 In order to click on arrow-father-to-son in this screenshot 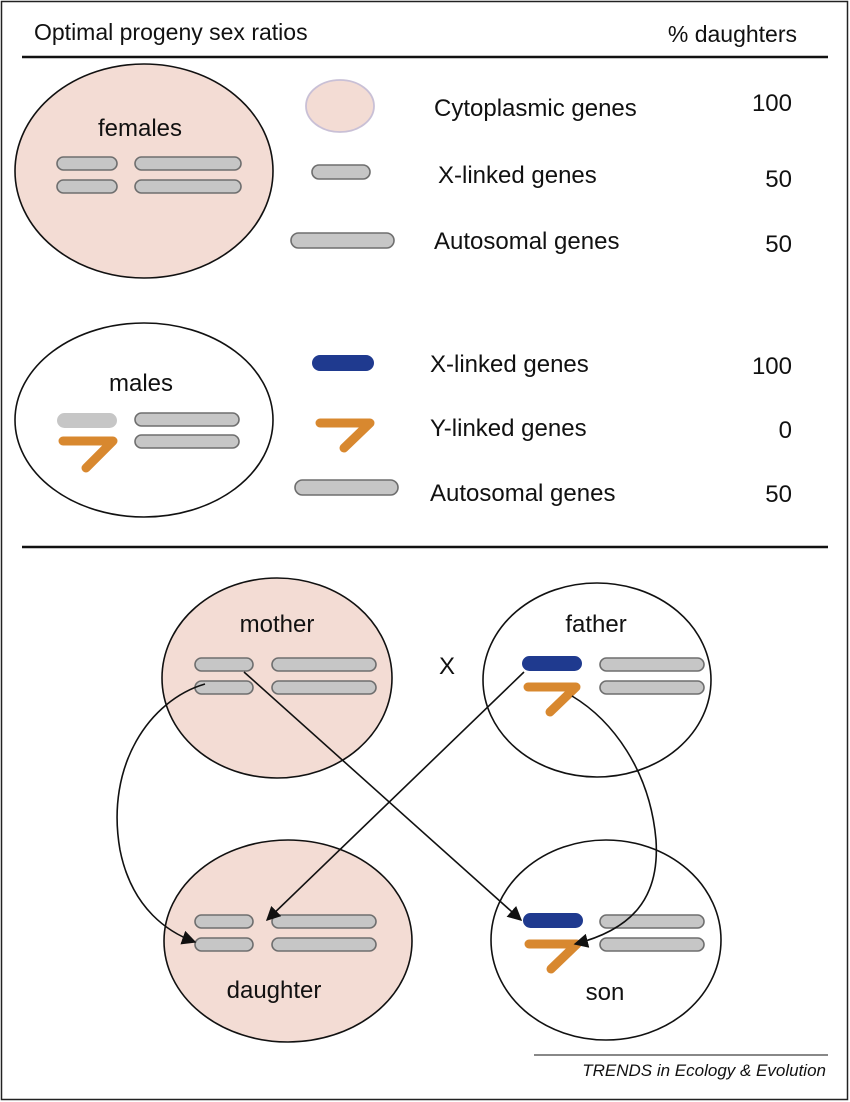, I will do `click(614, 821)`.